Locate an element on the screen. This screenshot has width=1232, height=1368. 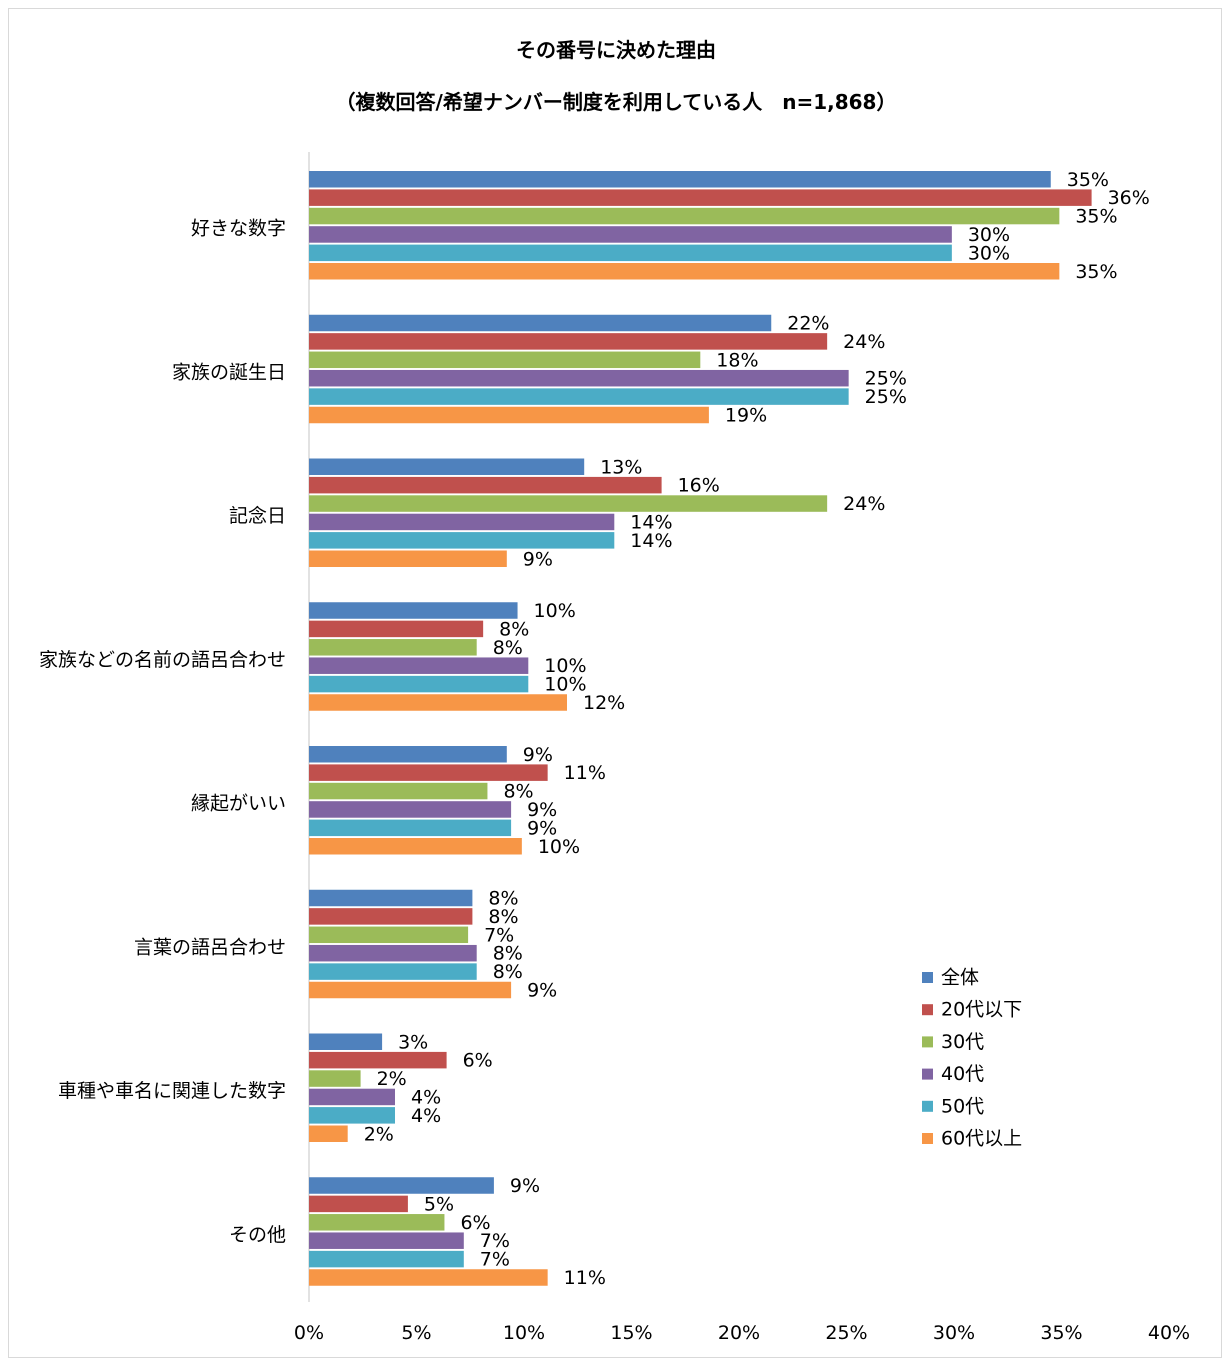
x-tick-label: 40% is located at coordinates (1169, 1333).